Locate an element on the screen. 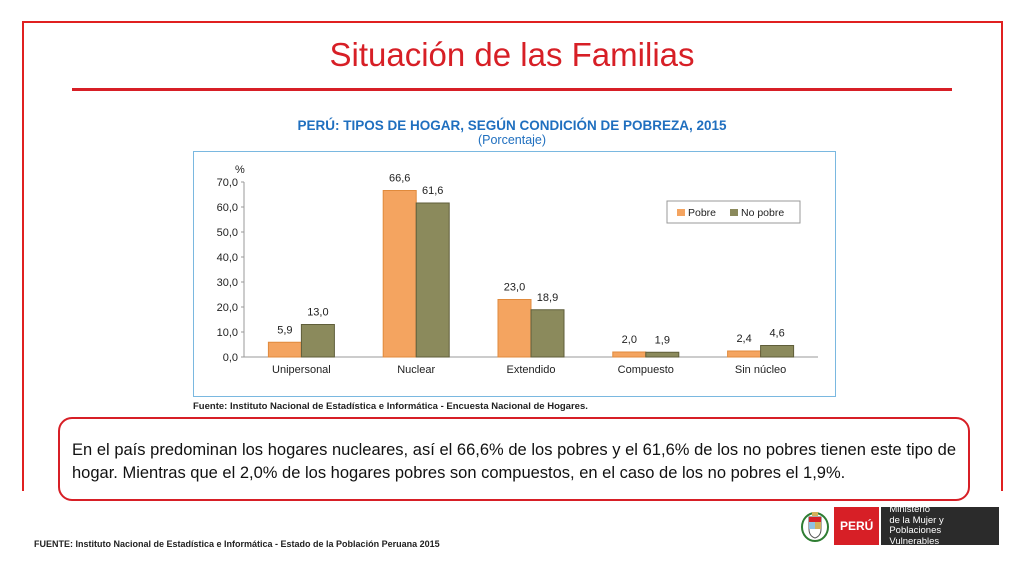 This screenshot has width=1024, height=576. data-label: 13,0 is located at coordinates (317, 313).